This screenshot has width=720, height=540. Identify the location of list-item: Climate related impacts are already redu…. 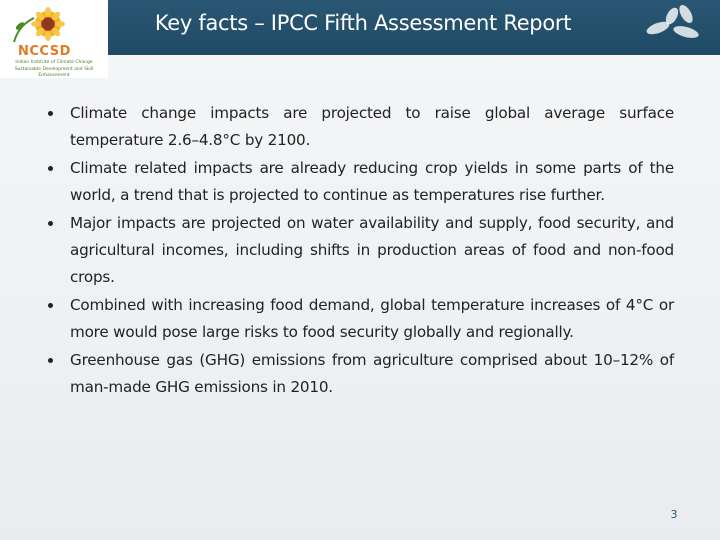
(360, 182).